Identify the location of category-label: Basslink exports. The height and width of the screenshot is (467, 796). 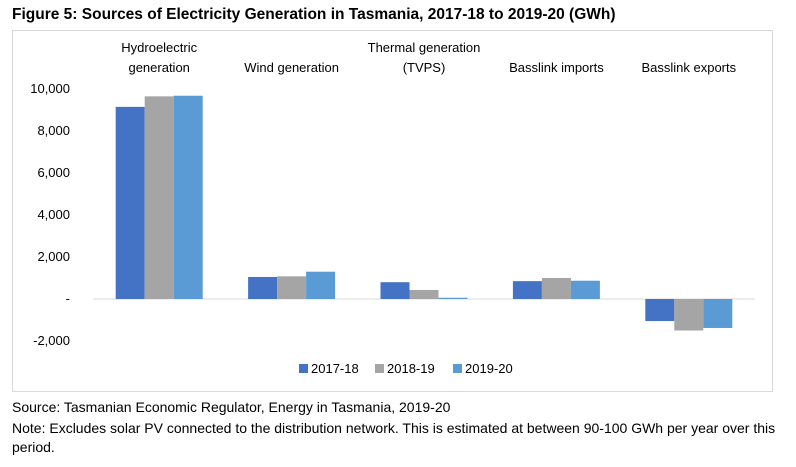
(688, 67).